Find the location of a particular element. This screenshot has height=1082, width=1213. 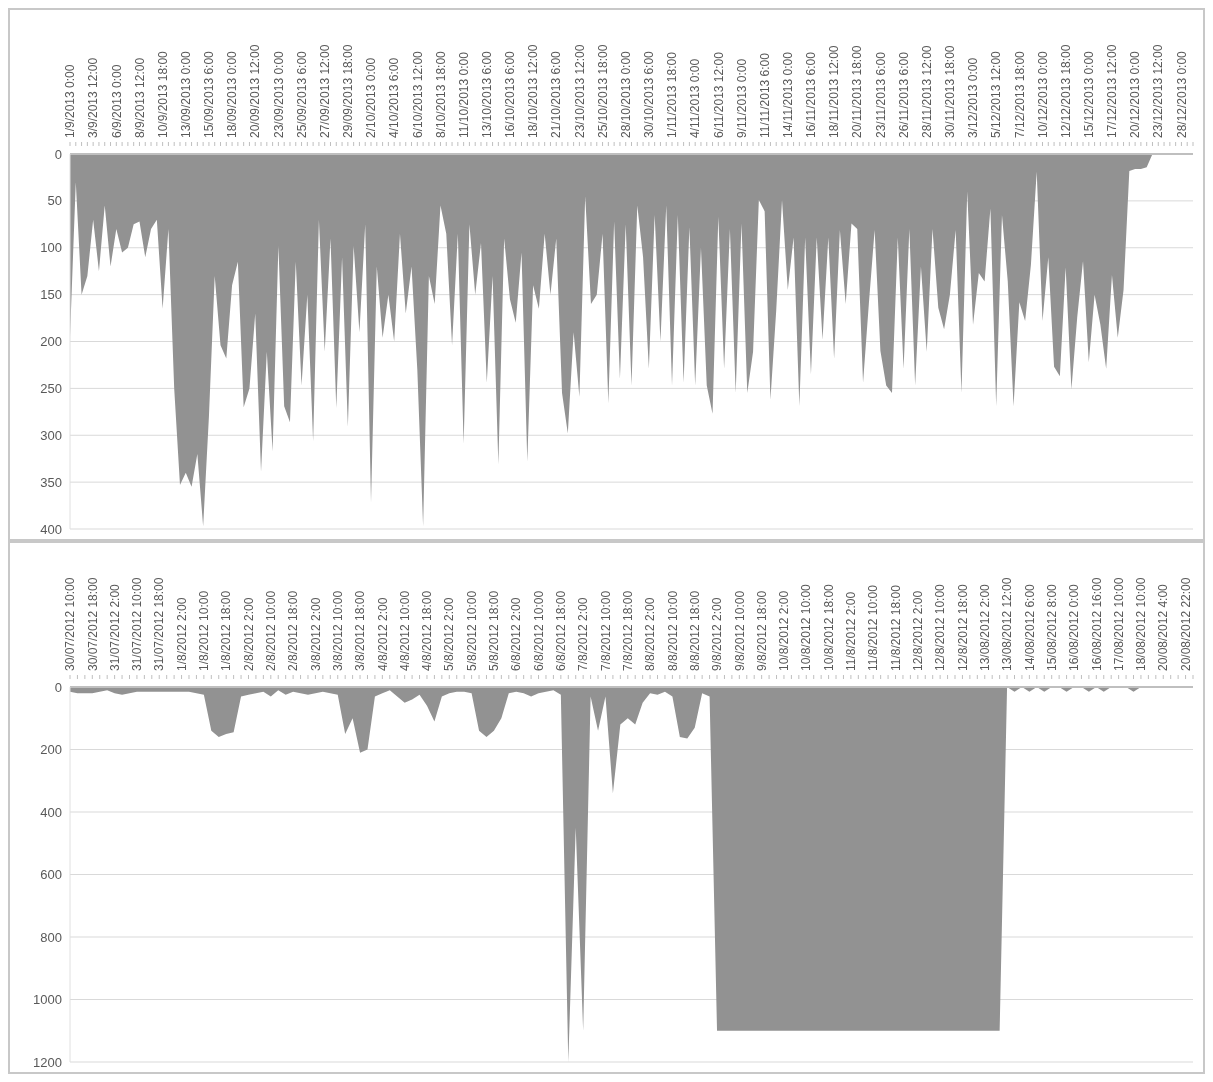

y-tick-label: 150 is located at coordinates (51, 295).